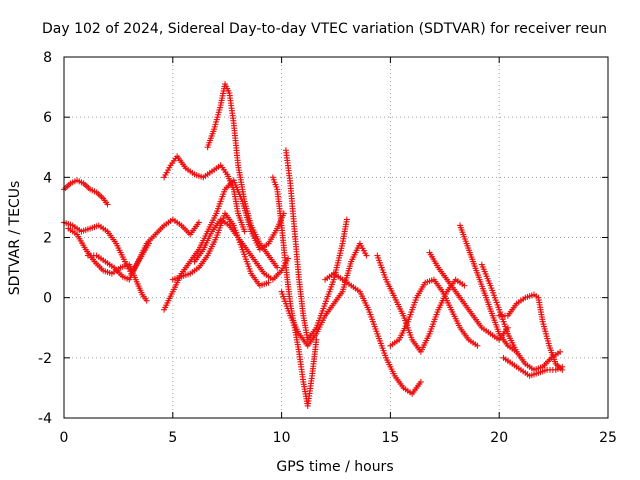 Image resolution: width=640 pixels, height=480 pixels. What do you see at coordinates (47, 178) in the screenshot?
I see `y-tick-label: 4` at bounding box center [47, 178].